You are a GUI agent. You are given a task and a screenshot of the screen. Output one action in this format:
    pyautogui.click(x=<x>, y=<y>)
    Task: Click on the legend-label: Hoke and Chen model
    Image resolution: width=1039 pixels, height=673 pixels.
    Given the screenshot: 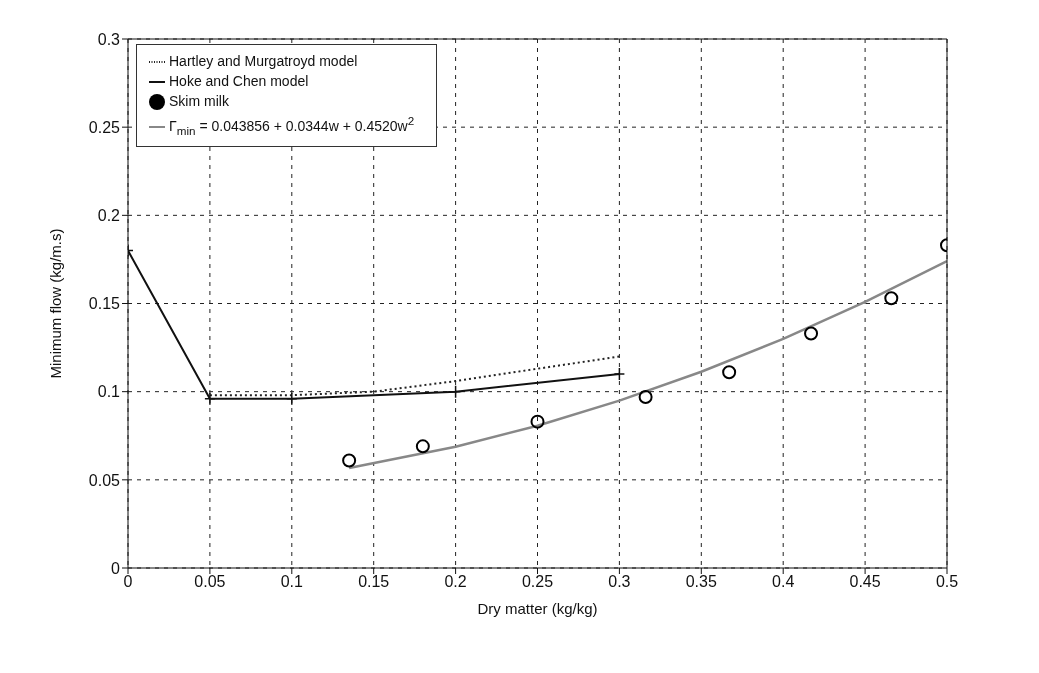 What is the action you would take?
    pyautogui.click(x=239, y=81)
    